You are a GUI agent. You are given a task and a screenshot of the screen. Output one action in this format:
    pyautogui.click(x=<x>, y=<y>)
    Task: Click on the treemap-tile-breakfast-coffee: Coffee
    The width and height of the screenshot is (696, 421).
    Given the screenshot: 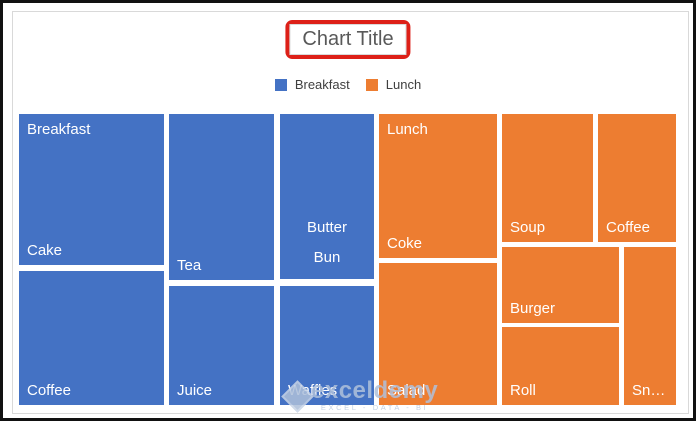 What is the action you would take?
    pyautogui.click(x=91, y=338)
    